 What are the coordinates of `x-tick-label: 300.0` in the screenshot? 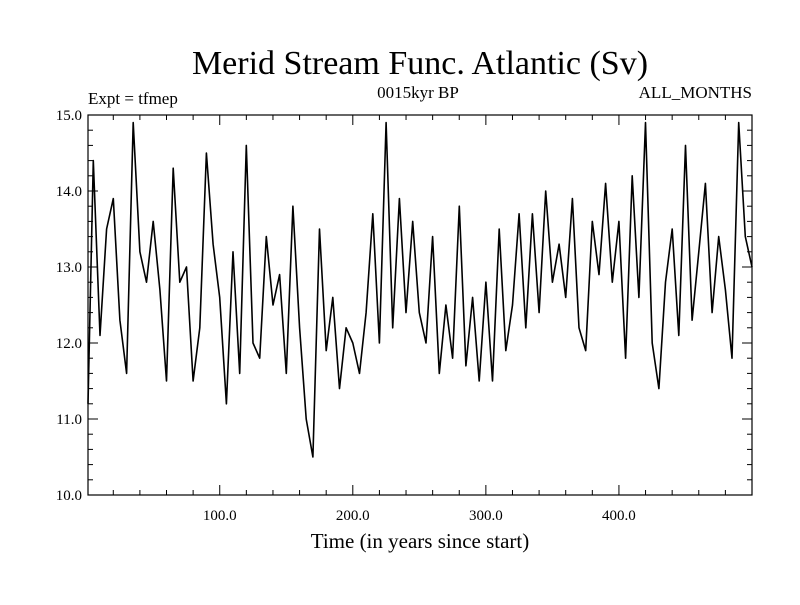 It's located at (486, 516).